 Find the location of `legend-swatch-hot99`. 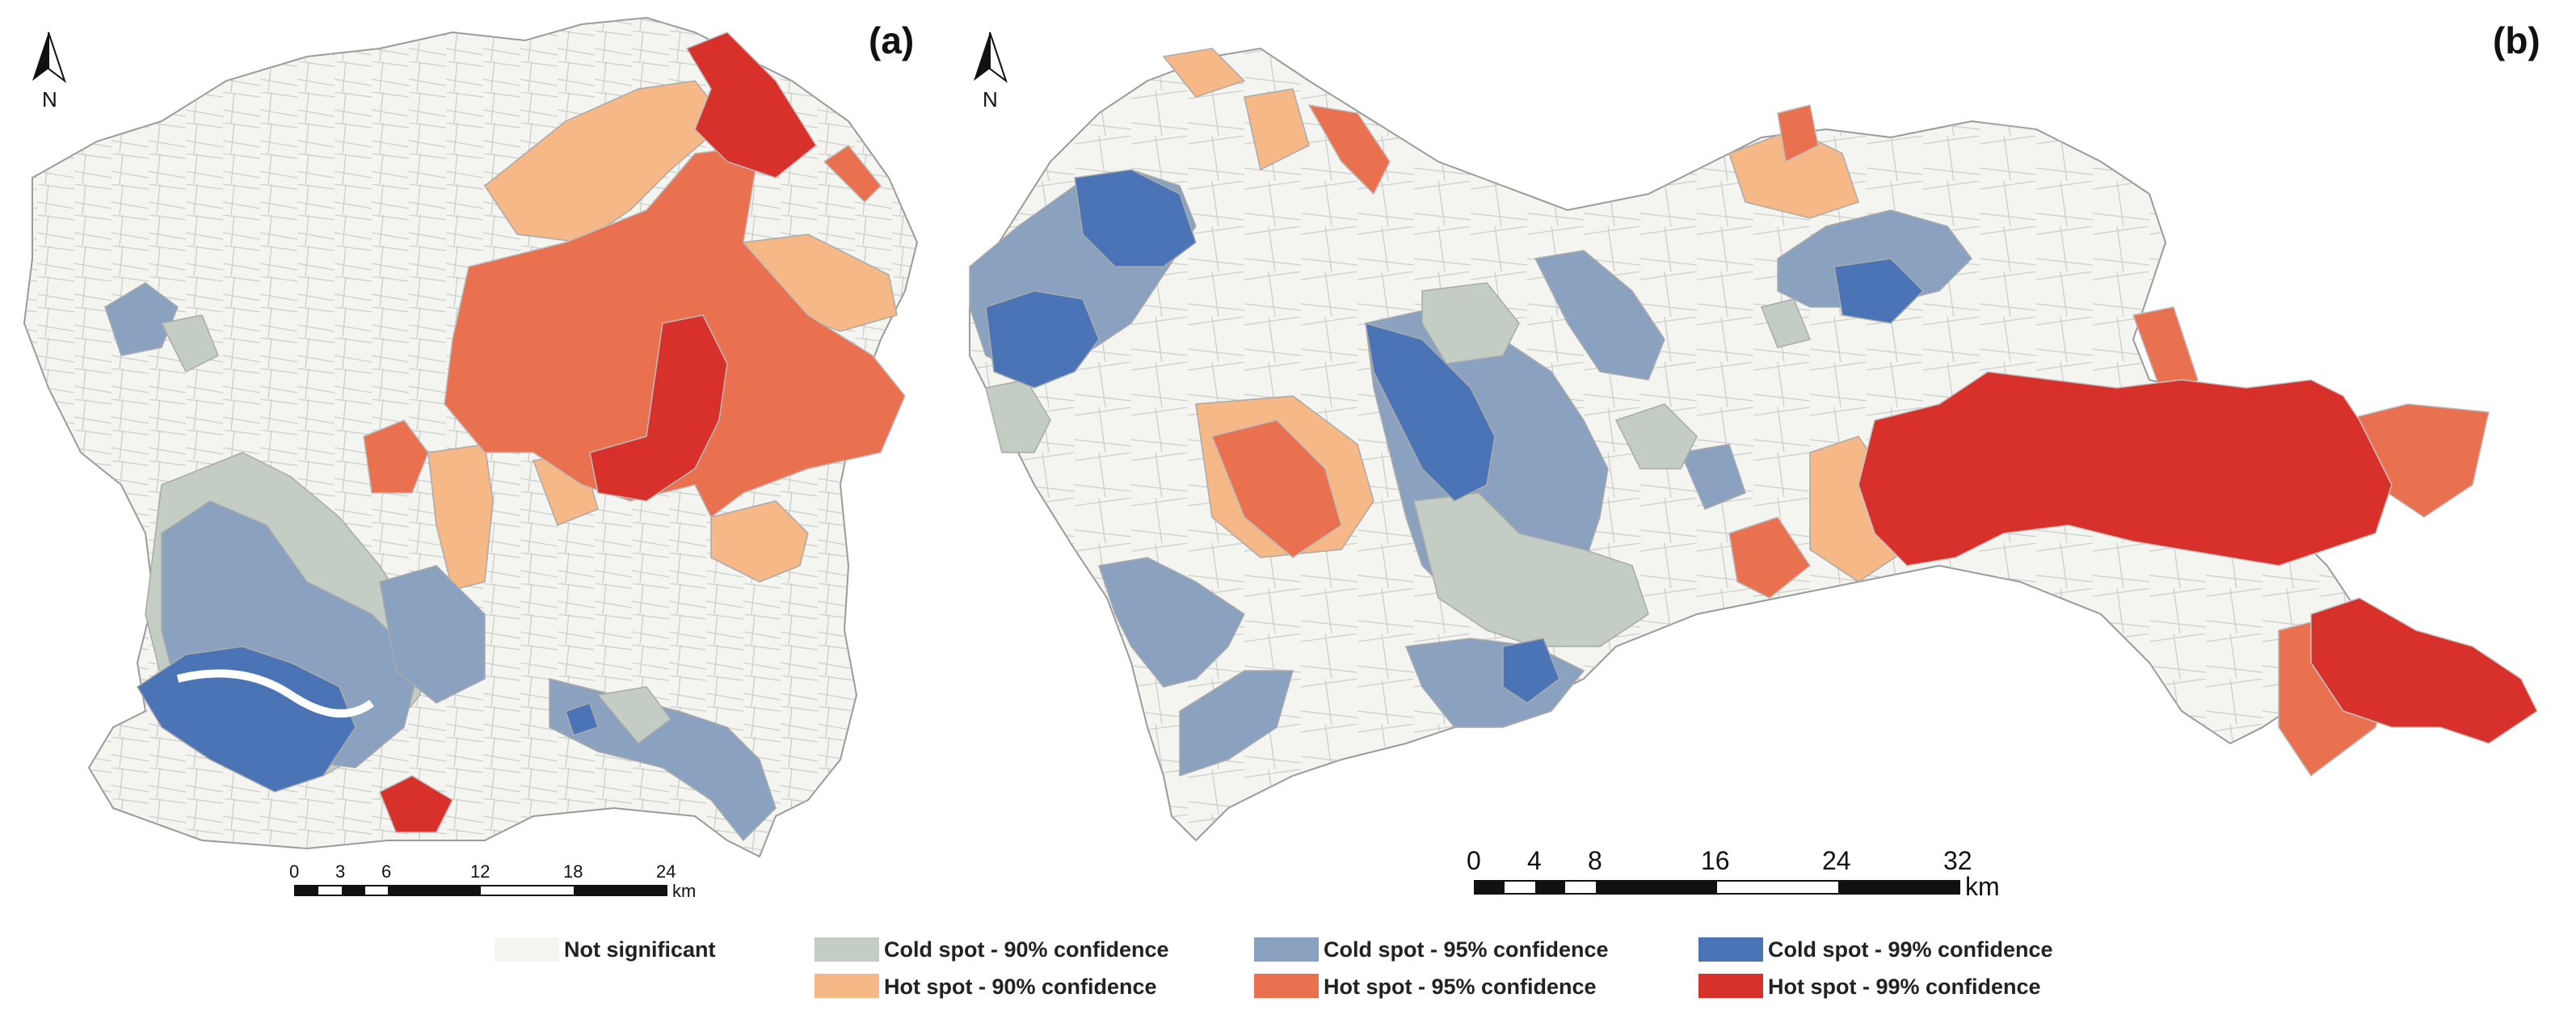

legend-swatch-hot99 is located at coordinates (1730, 986).